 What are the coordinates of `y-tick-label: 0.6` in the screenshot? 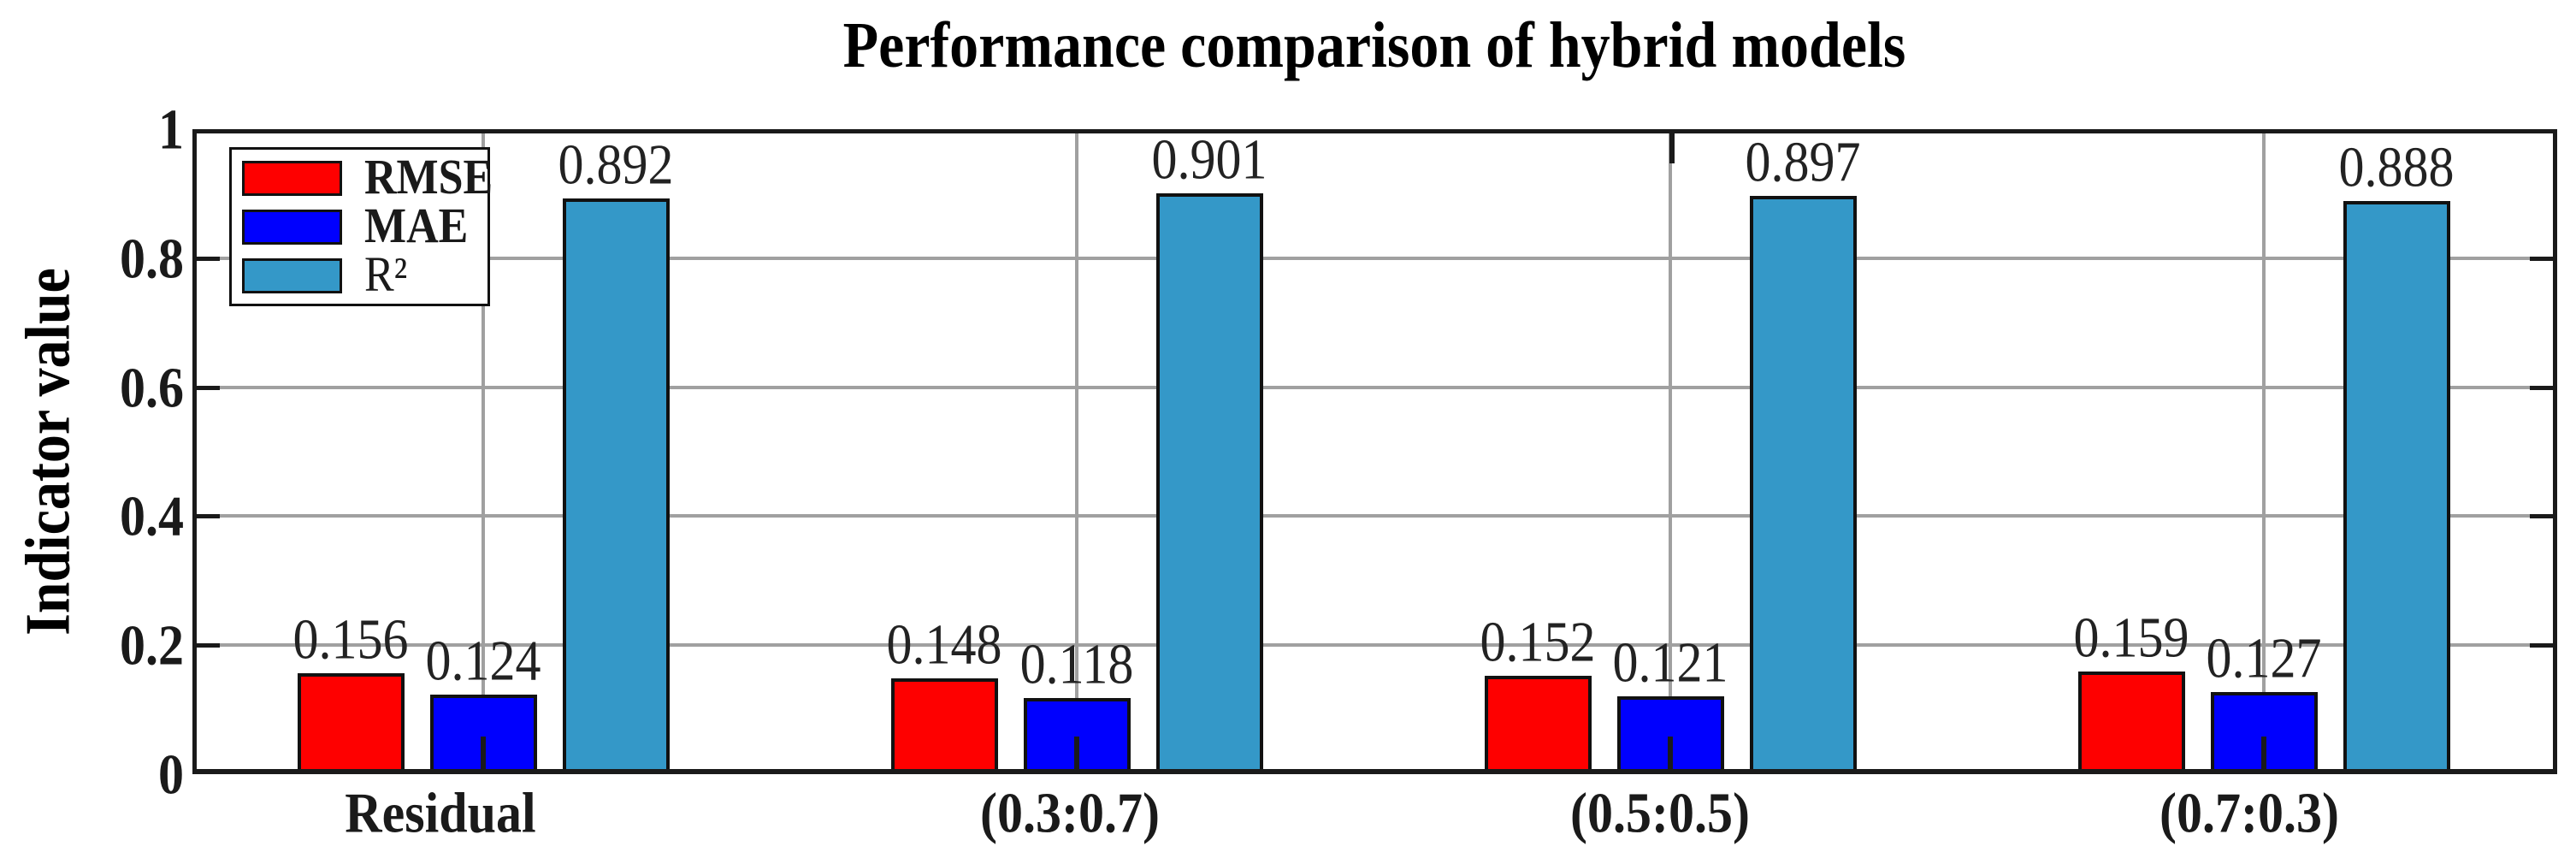 It's located at (152, 387).